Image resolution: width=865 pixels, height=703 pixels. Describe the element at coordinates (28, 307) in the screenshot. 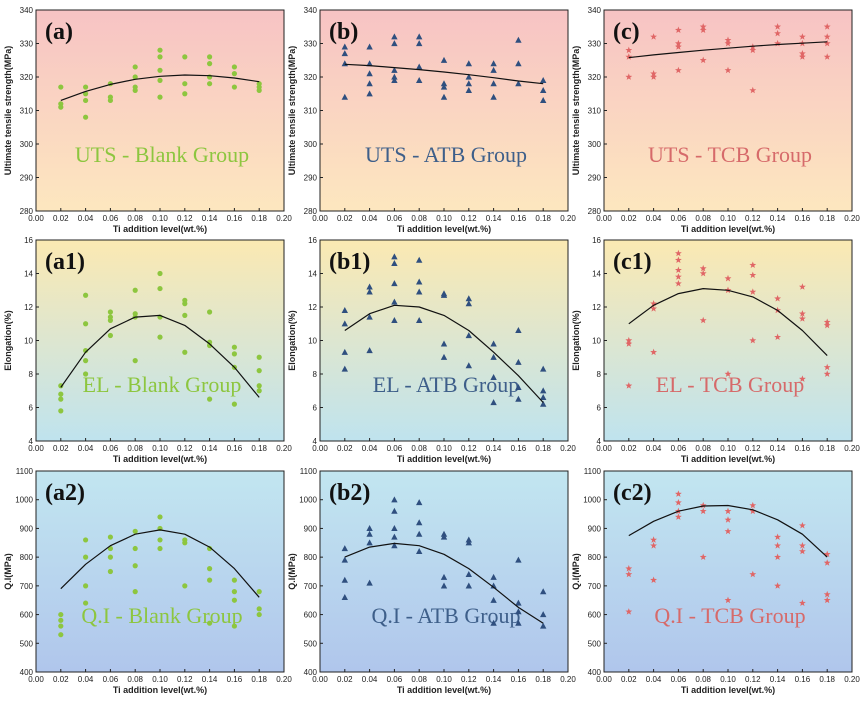

I see `y-tick-label: 12` at that location.